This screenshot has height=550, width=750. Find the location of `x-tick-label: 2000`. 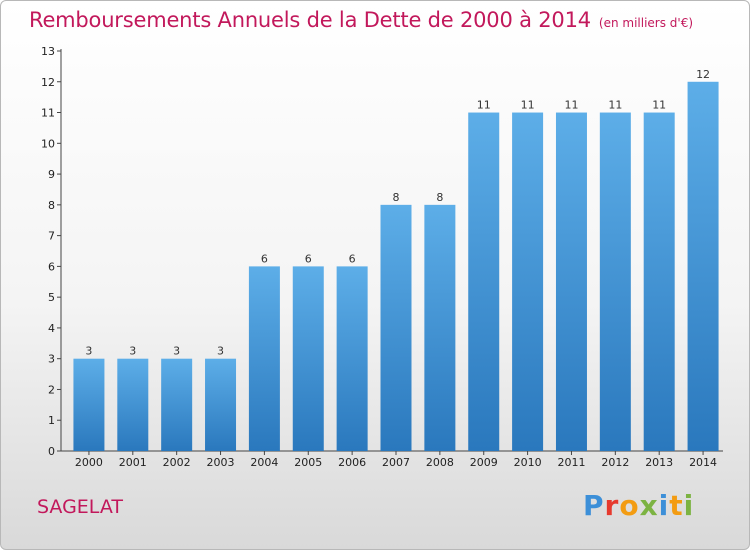

x-tick-label: 2000 is located at coordinates (89, 462).